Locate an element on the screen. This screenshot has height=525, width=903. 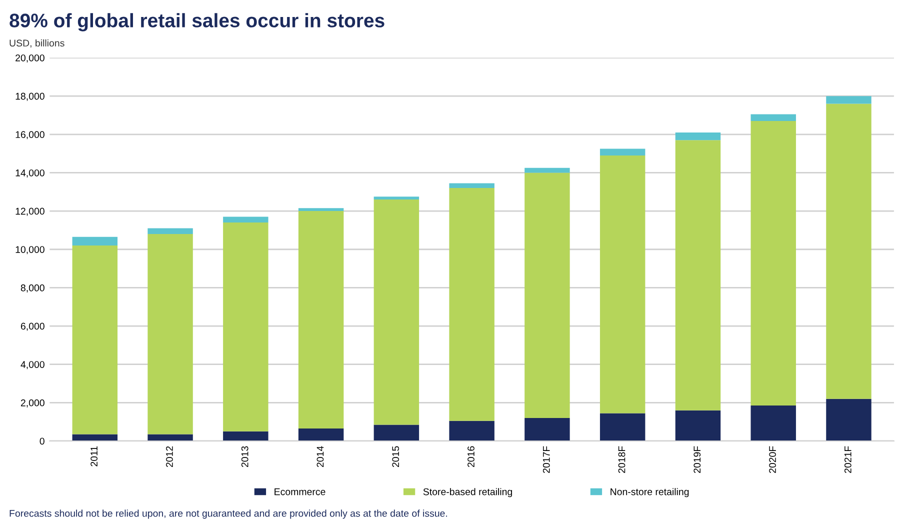
x-tick-label: 2020F is located at coordinates (772, 459).